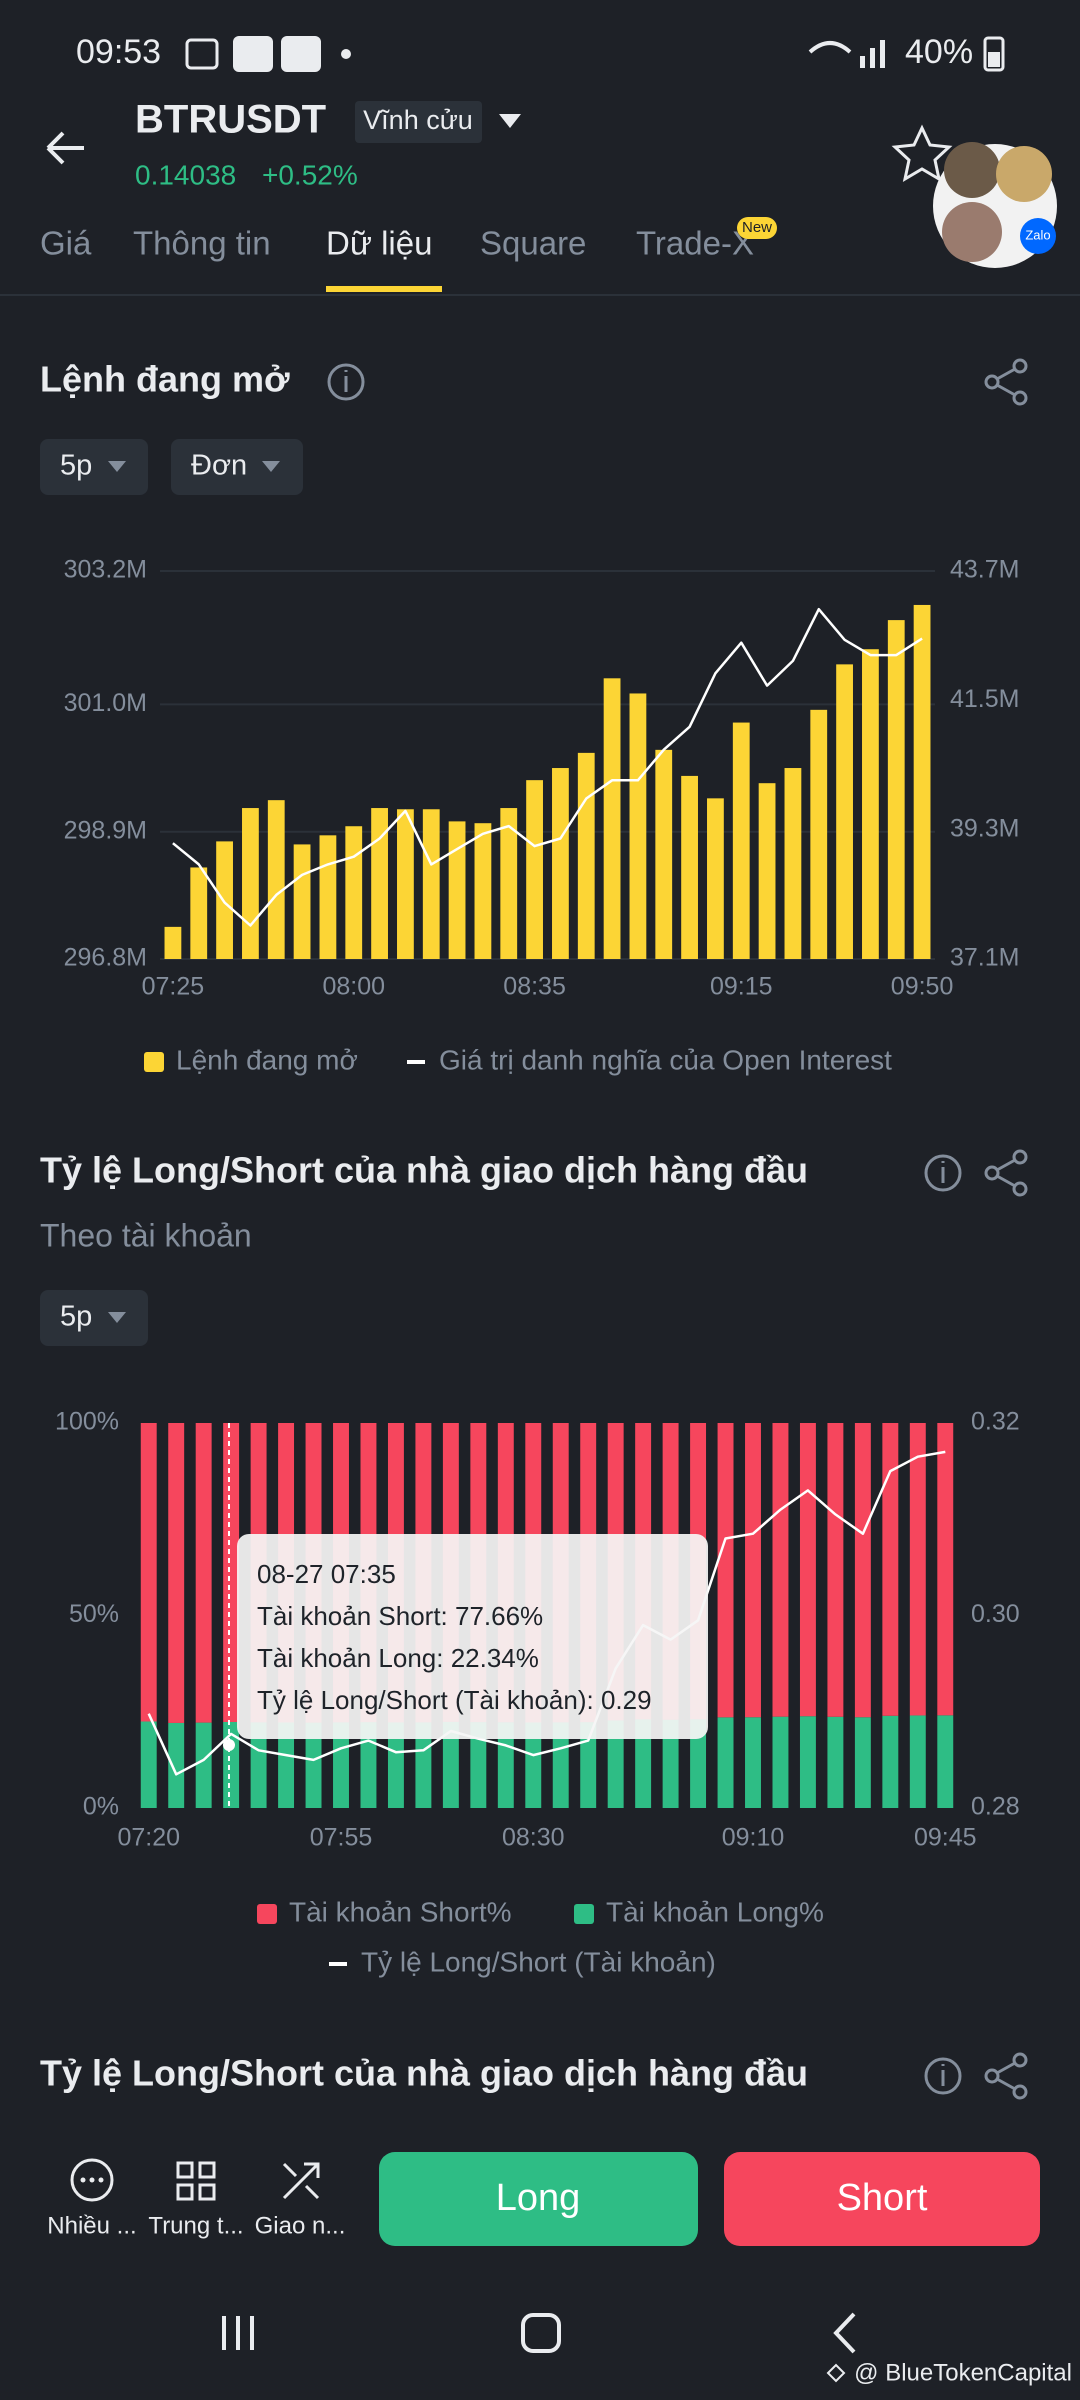 This screenshot has width=1080, height=2400. Describe the element at coordinates (995, 205) in the screenshot. I see `chat-bubble` at that location.